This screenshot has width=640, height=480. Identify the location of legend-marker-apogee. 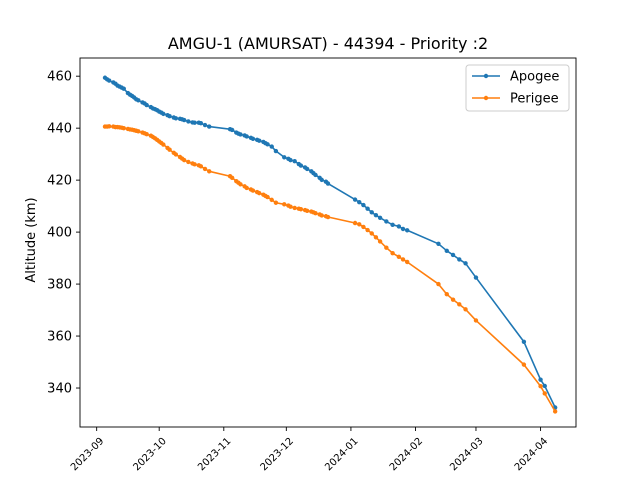
(486, 76).